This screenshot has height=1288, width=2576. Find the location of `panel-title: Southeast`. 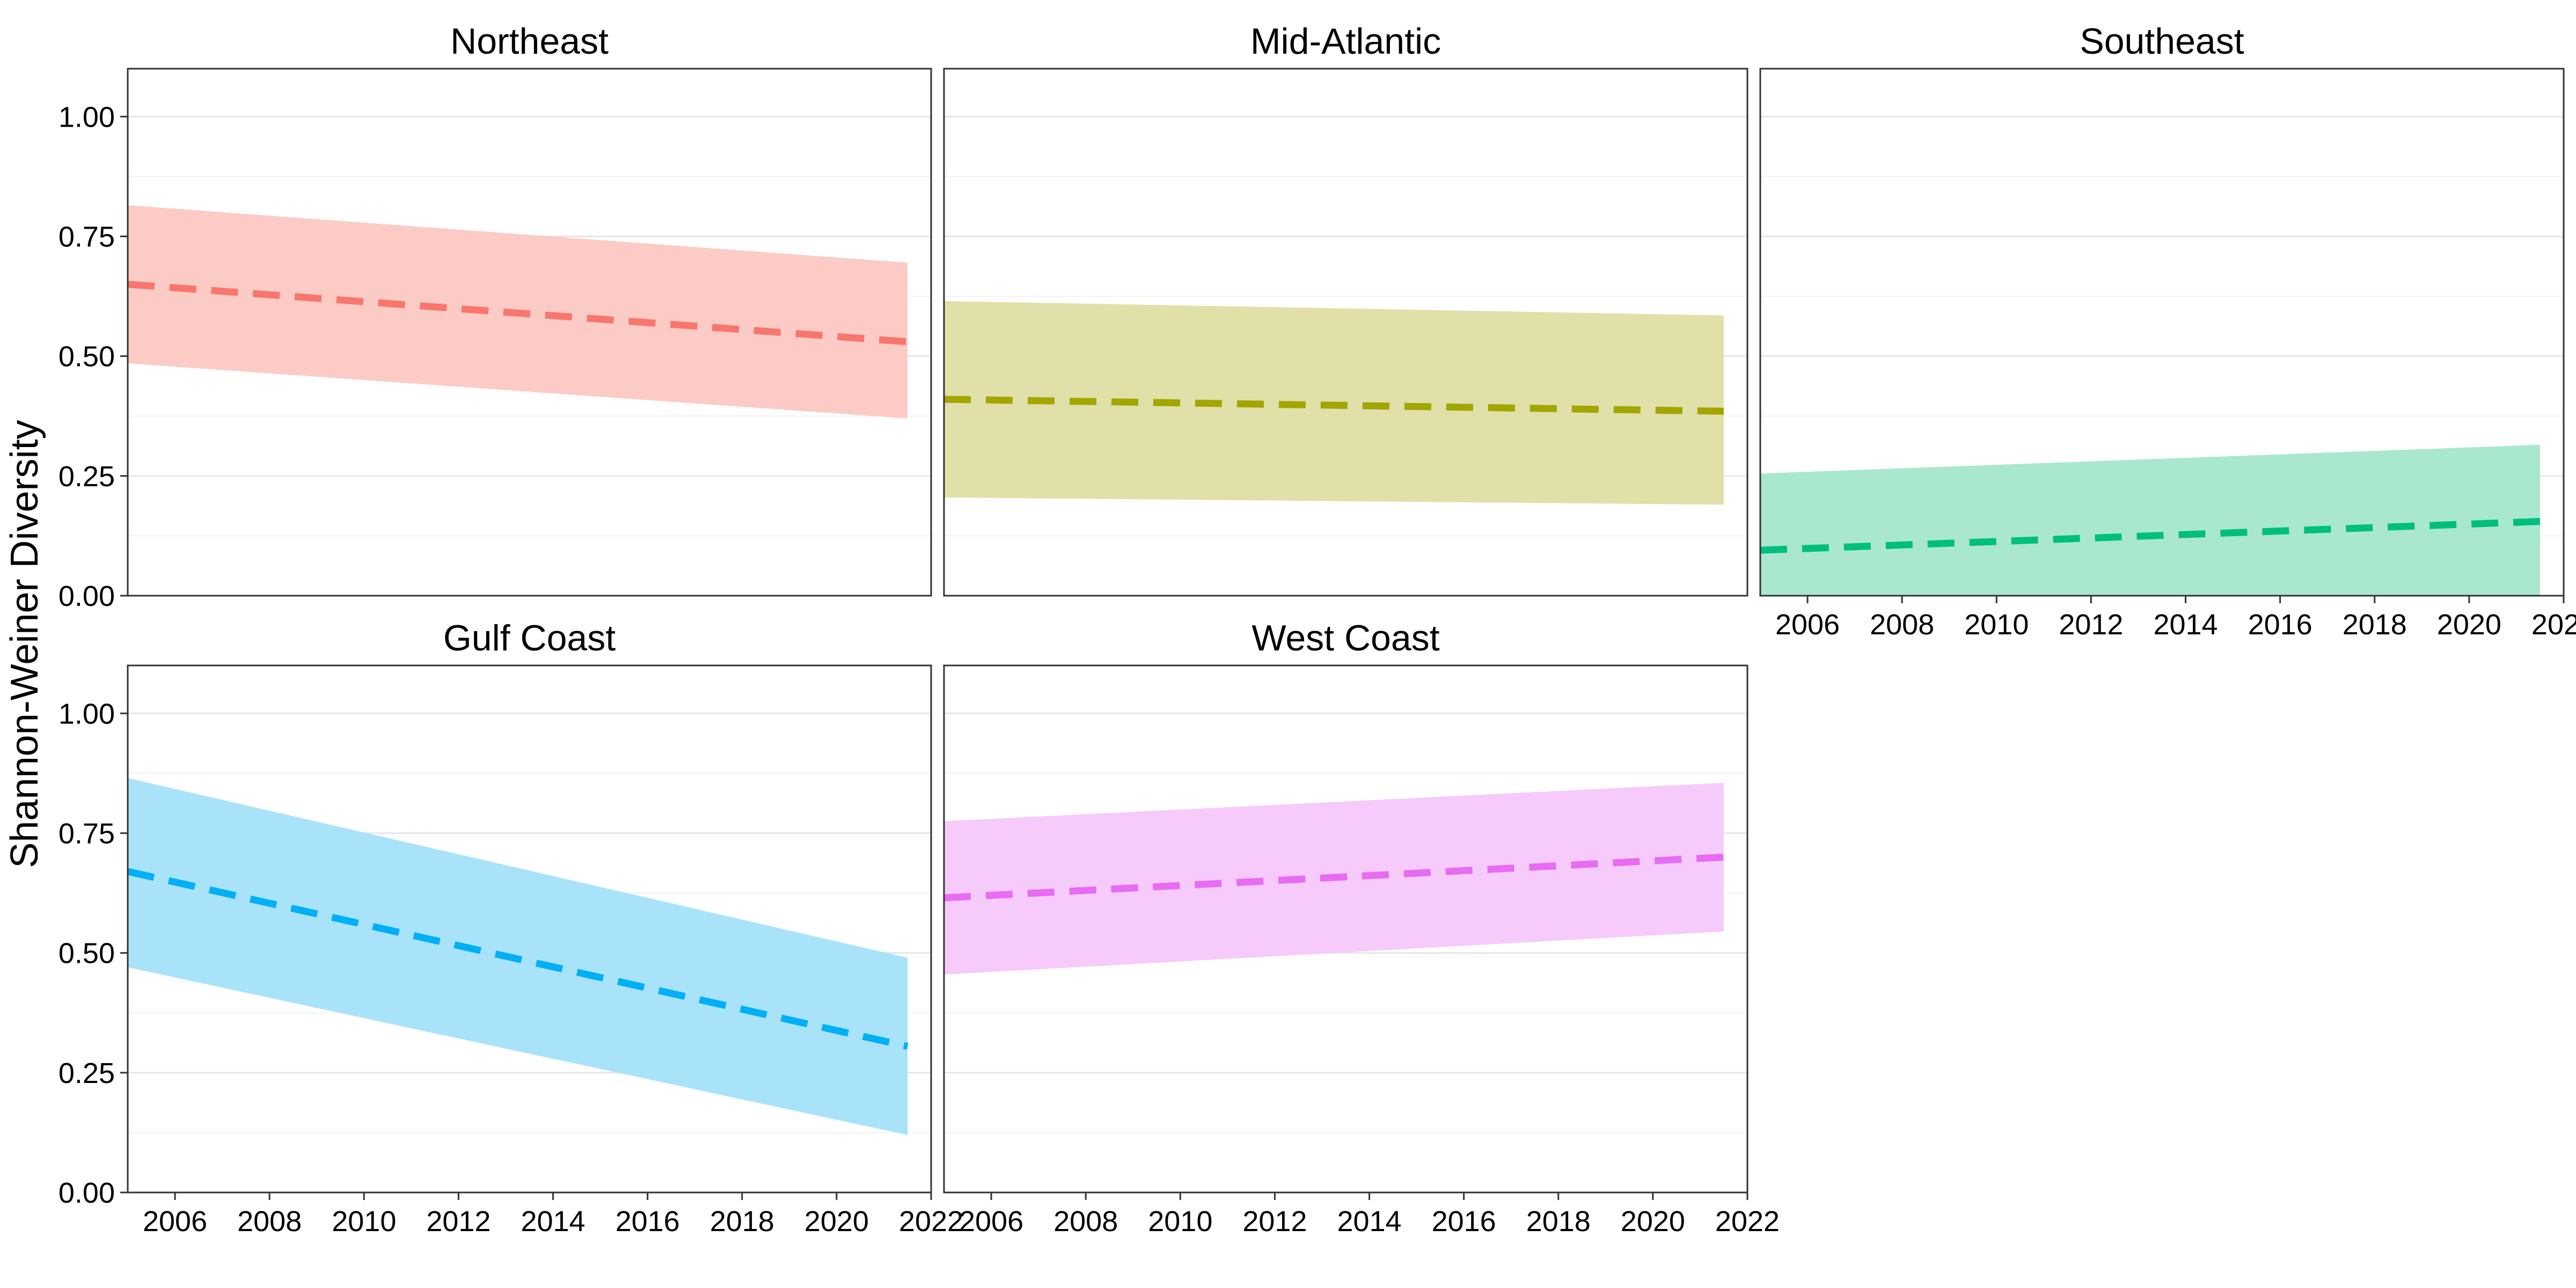

panel-title: Southeast is located at coordinates (2162, 41).